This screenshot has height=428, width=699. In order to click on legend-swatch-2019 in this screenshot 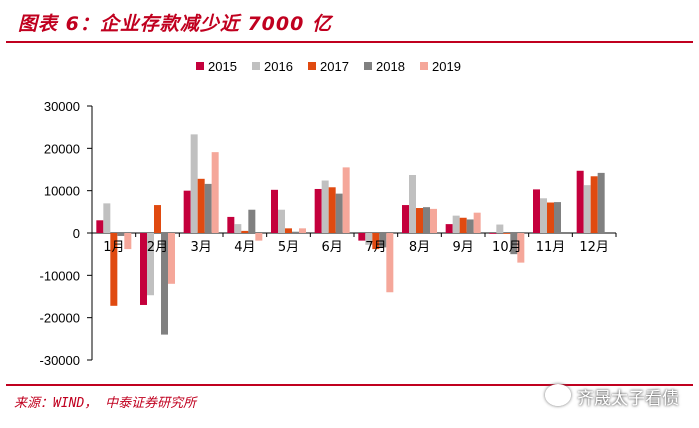, I will do `click(424, 66)`.